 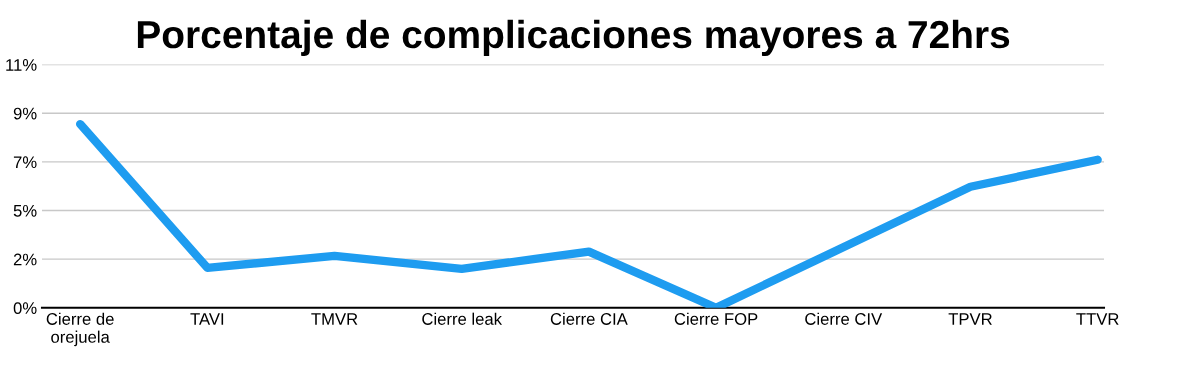 I want to click on y-tick-label: 11%, so click(x=21, y=65).